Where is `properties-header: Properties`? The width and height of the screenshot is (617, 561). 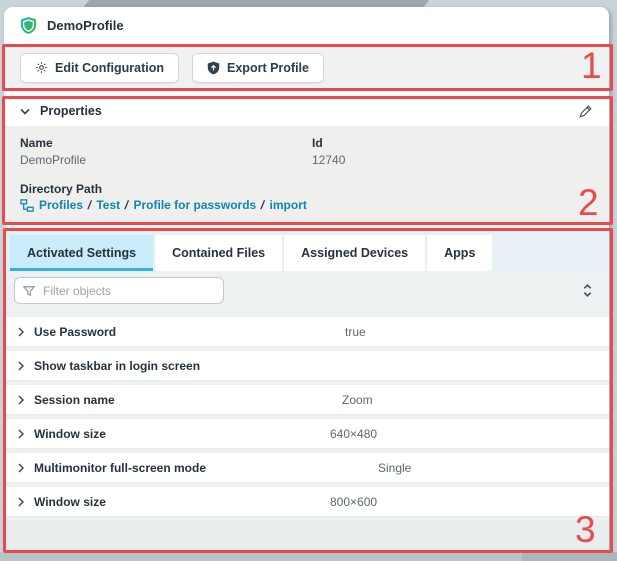 properties-header: Properties is located at coordinates (306, 111).